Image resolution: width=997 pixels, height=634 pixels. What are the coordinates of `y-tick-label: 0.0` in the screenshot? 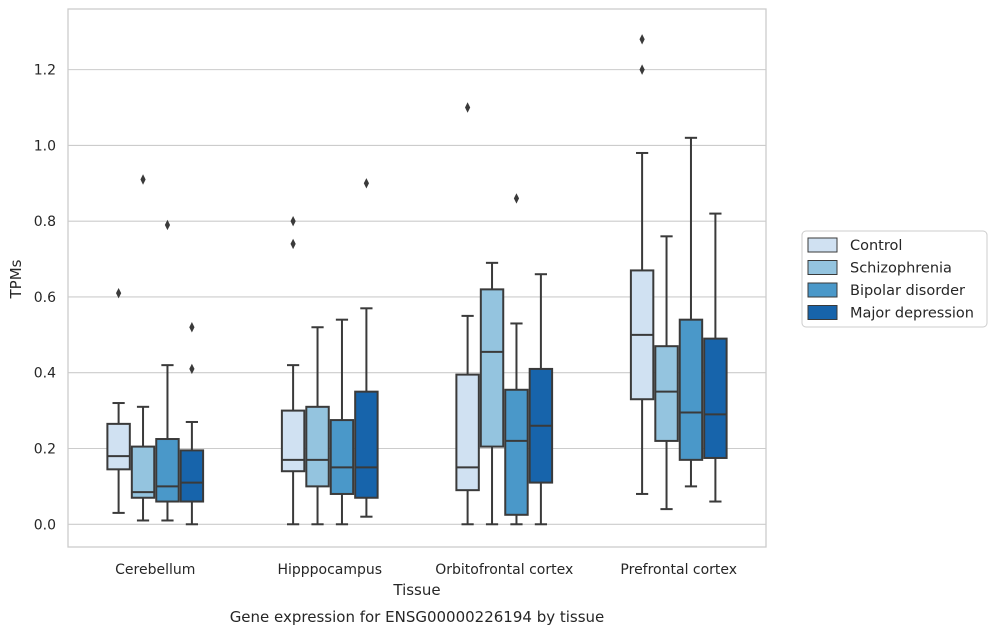 It's located at (45, 525).